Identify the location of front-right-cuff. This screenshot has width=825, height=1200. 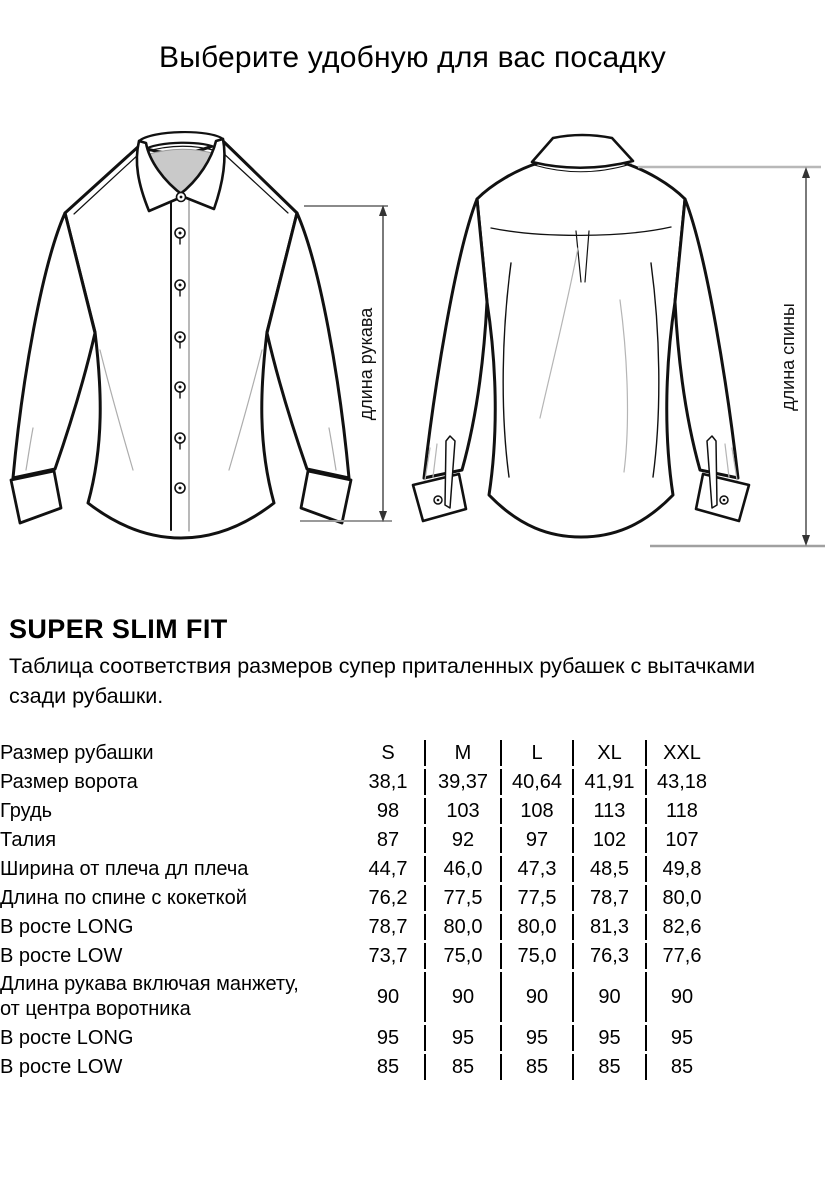
(326, 497).